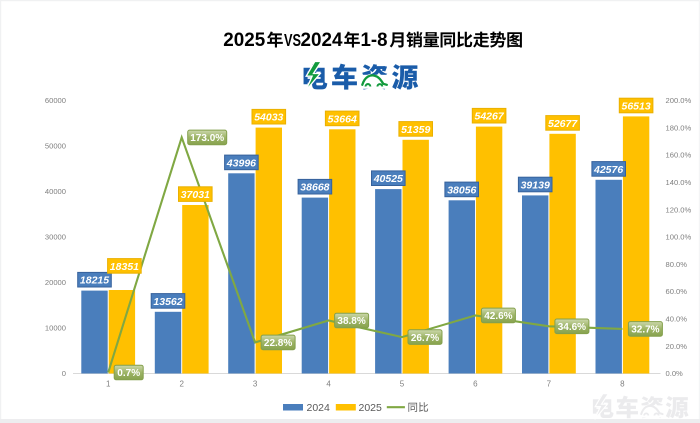 Image resolution: width=700 pixels, height=423 pixels. I want to click on svg-text: 4, so click(328, 384).